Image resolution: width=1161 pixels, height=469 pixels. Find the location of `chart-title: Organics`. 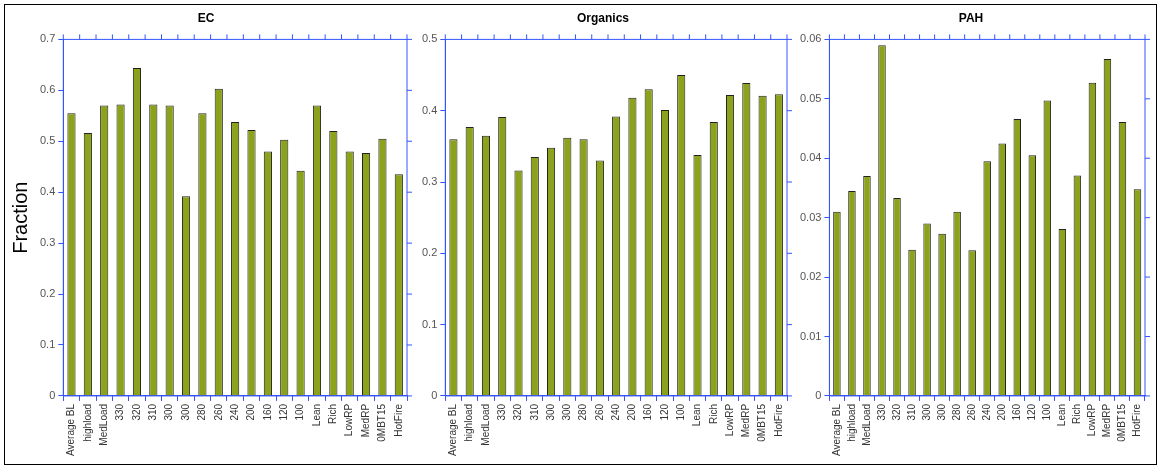

chart-title: Organics is located at coordinates (603, 17).